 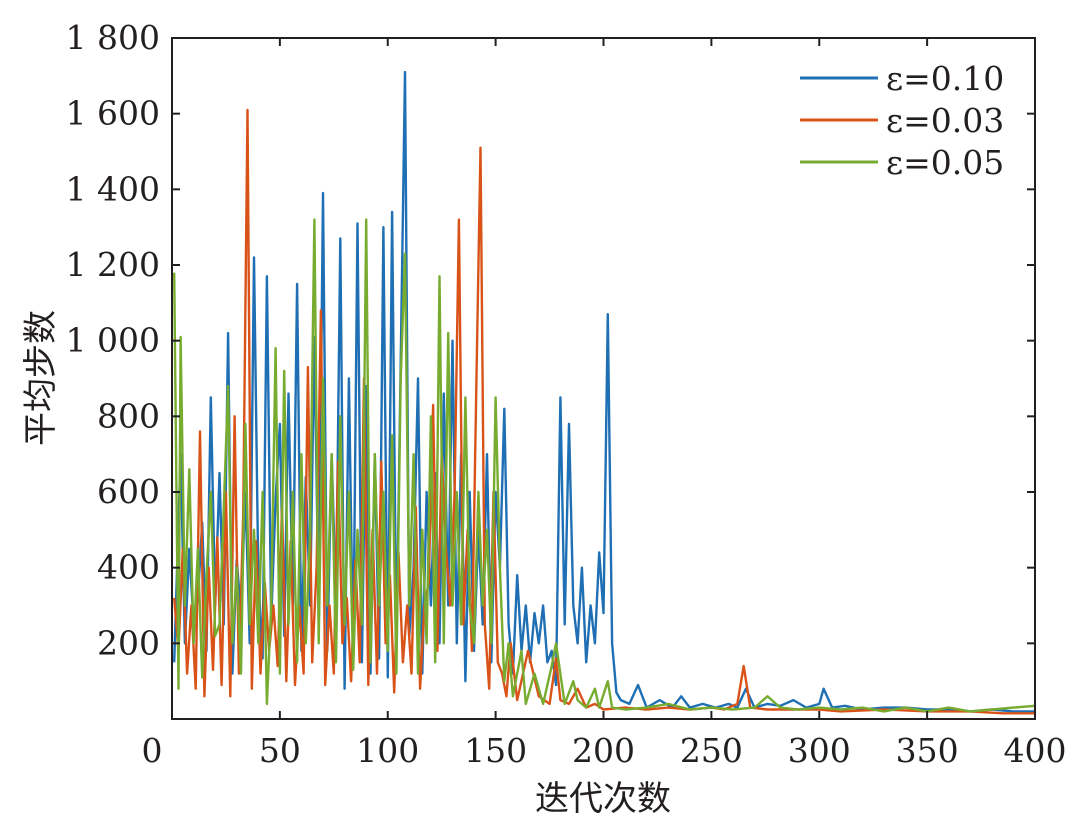 I want to click on y-tick-label-8: 1 800, so click(x=113, y=37).